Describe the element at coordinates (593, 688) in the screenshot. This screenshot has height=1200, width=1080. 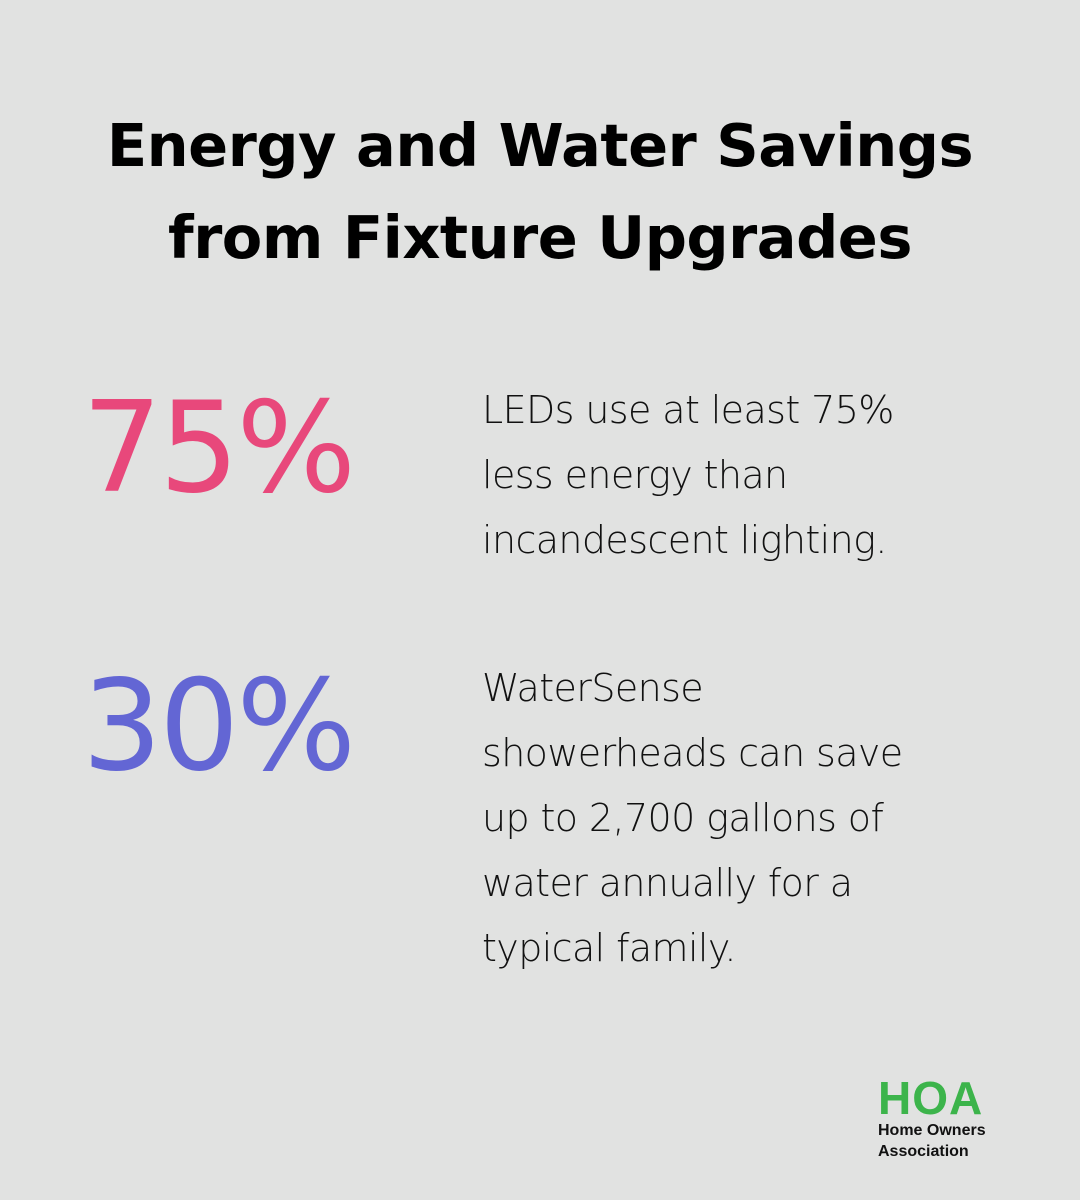
I see `stat-description-line: WaterSense` at that location.